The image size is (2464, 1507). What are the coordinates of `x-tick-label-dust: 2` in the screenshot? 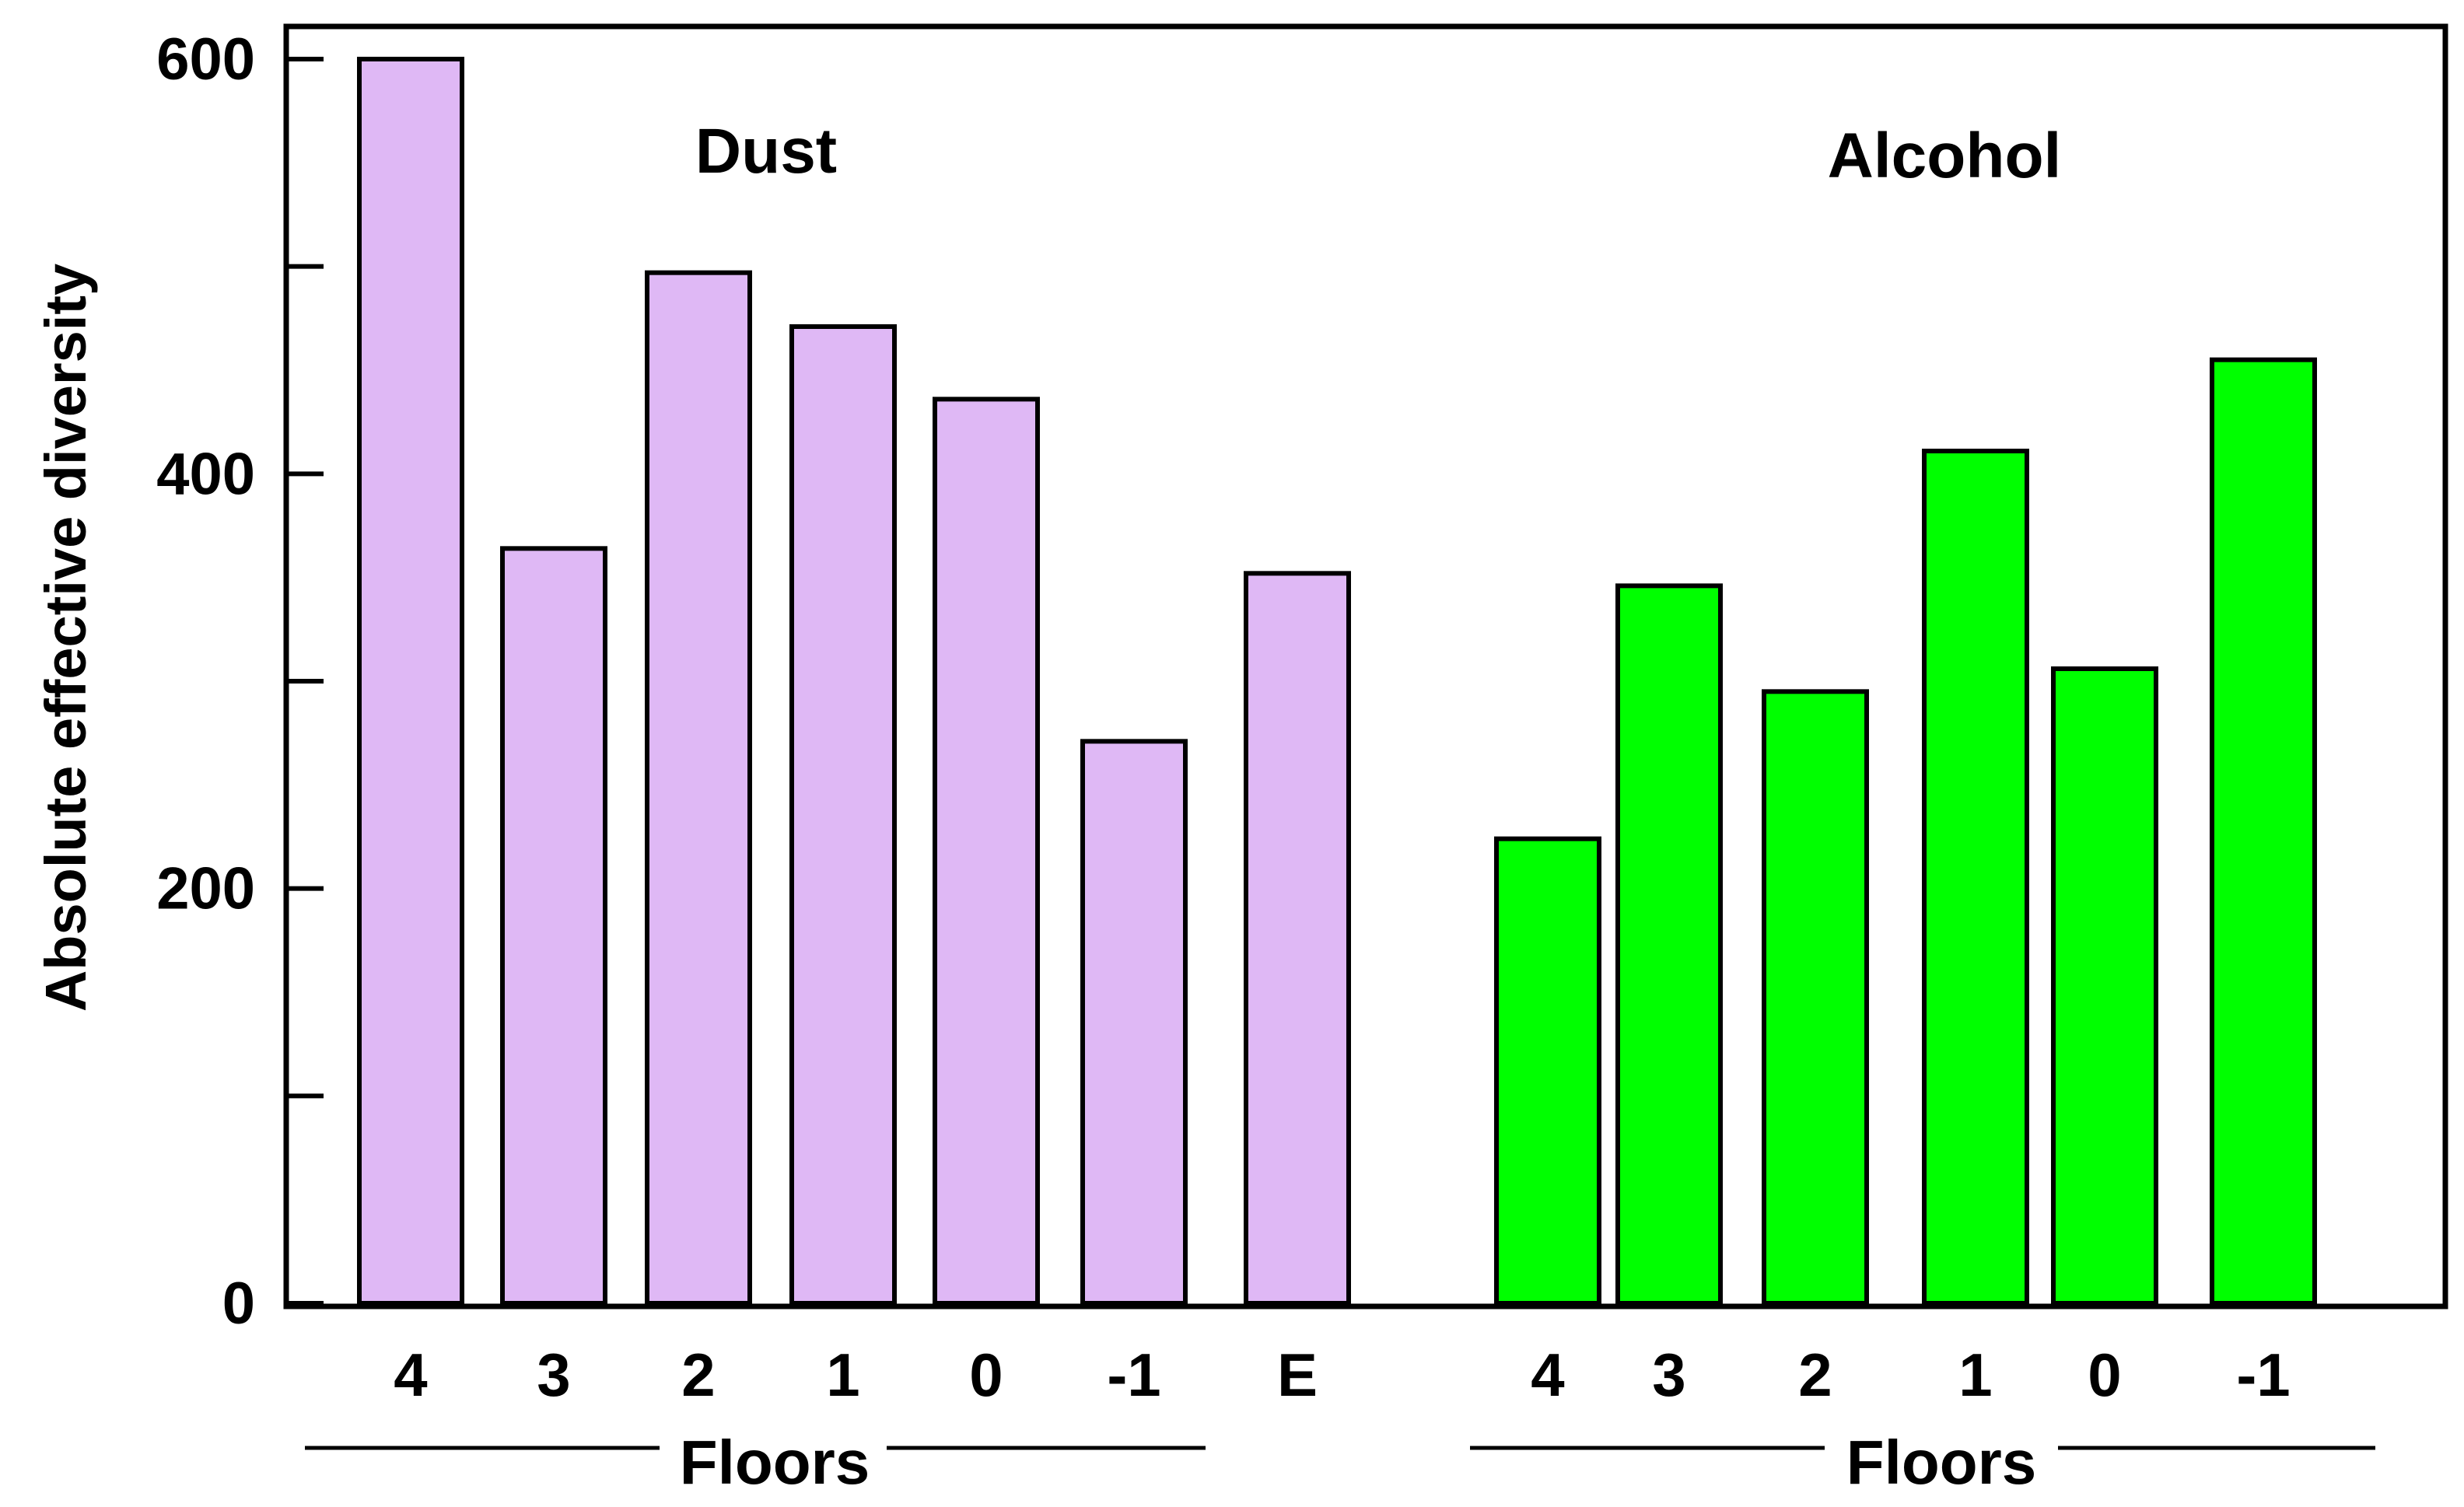 It's located at (698, 1375).